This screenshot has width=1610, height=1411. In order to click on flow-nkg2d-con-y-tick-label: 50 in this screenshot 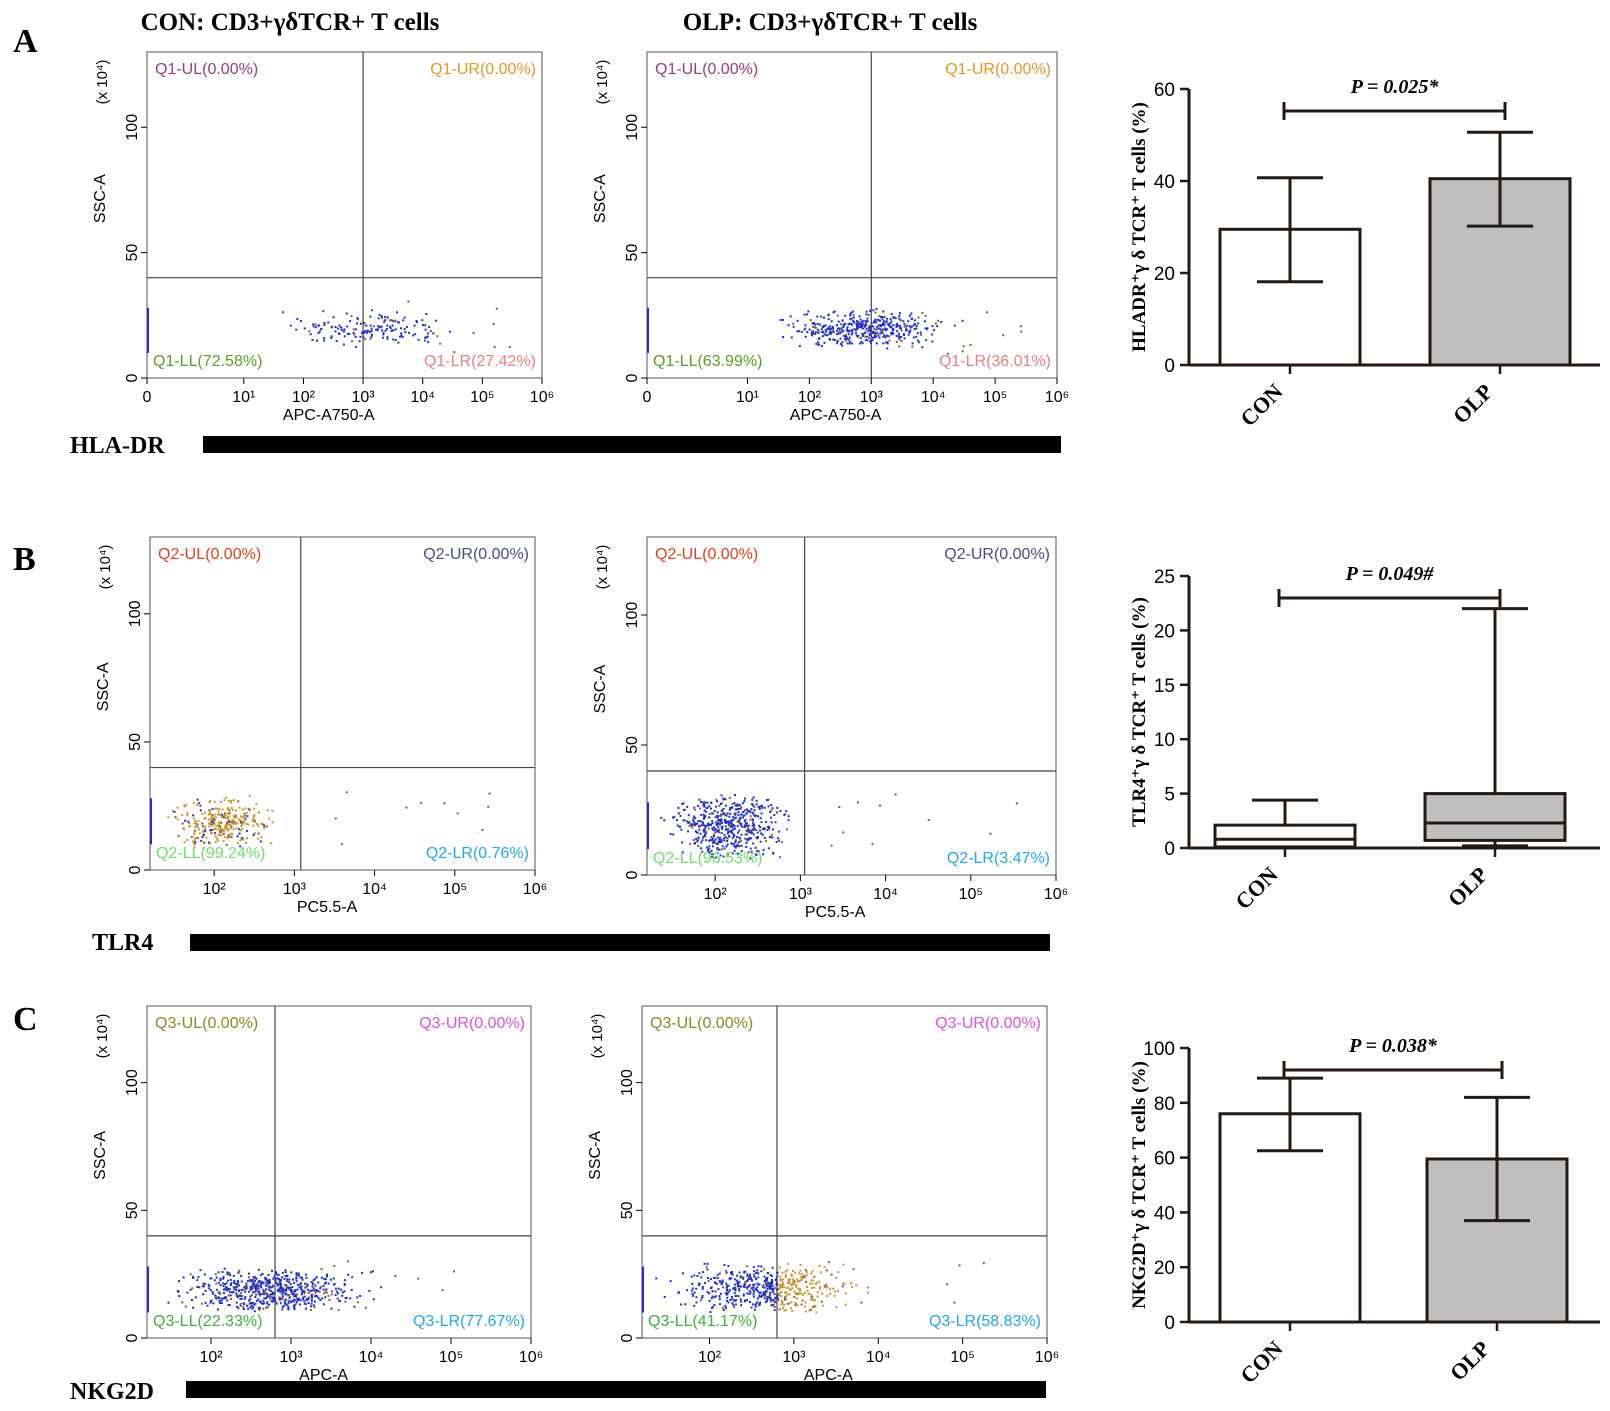, I will do `click(132, 1210)`.